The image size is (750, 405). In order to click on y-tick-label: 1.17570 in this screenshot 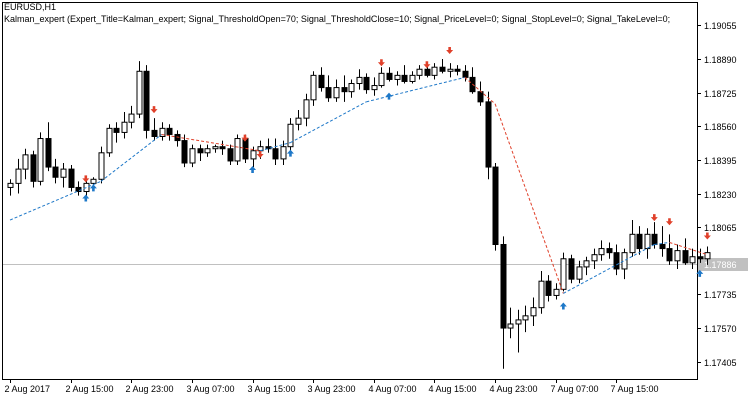, I will do `click(720, 329)`.